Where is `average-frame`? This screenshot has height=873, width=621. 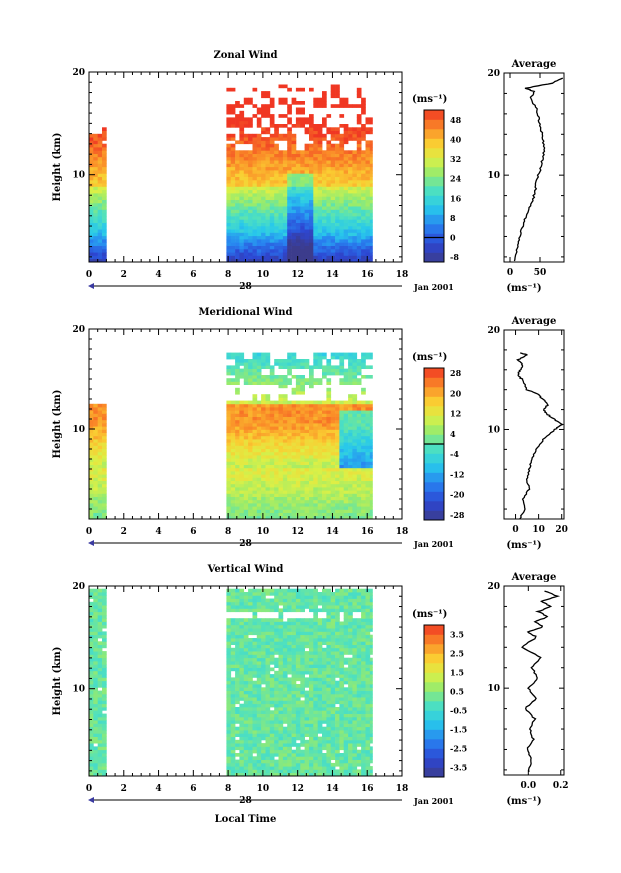
average-frame is located at coordinates (534, 167).